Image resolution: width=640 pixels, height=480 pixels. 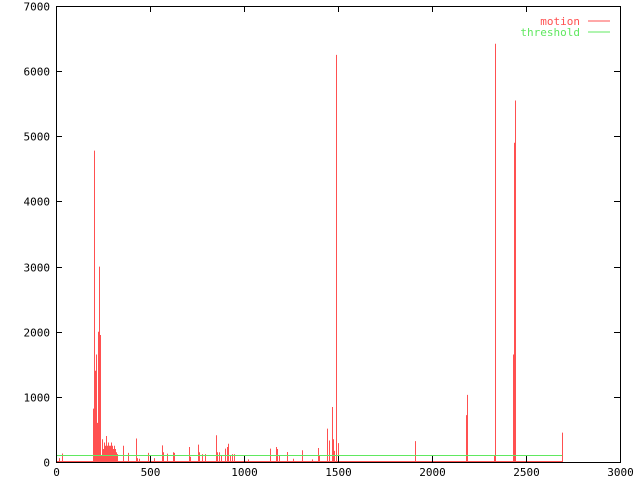 What do you see at coordinates (526, 472) in the screenshot?
I see `x-tick-label: 2500` at bounding box center [526, 472].